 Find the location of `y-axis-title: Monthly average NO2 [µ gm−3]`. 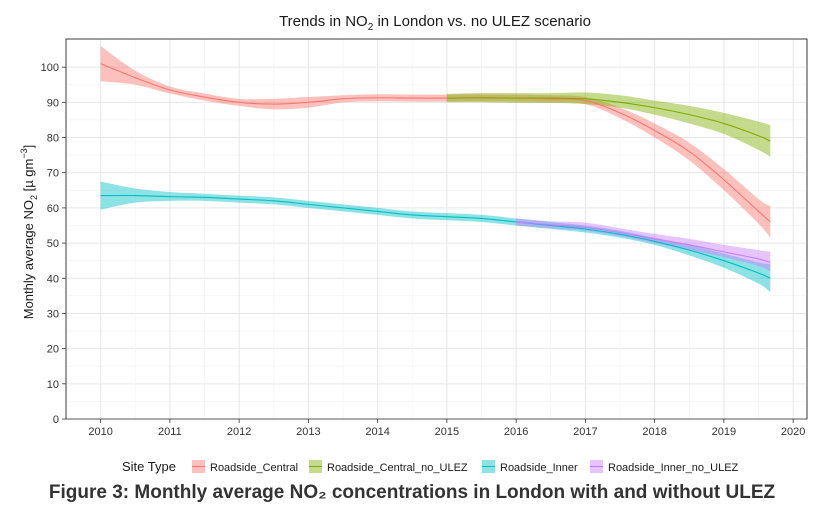

y-axis-title: Monthly average NO2 [µ gm−3] is located at coordinates (29, 232).